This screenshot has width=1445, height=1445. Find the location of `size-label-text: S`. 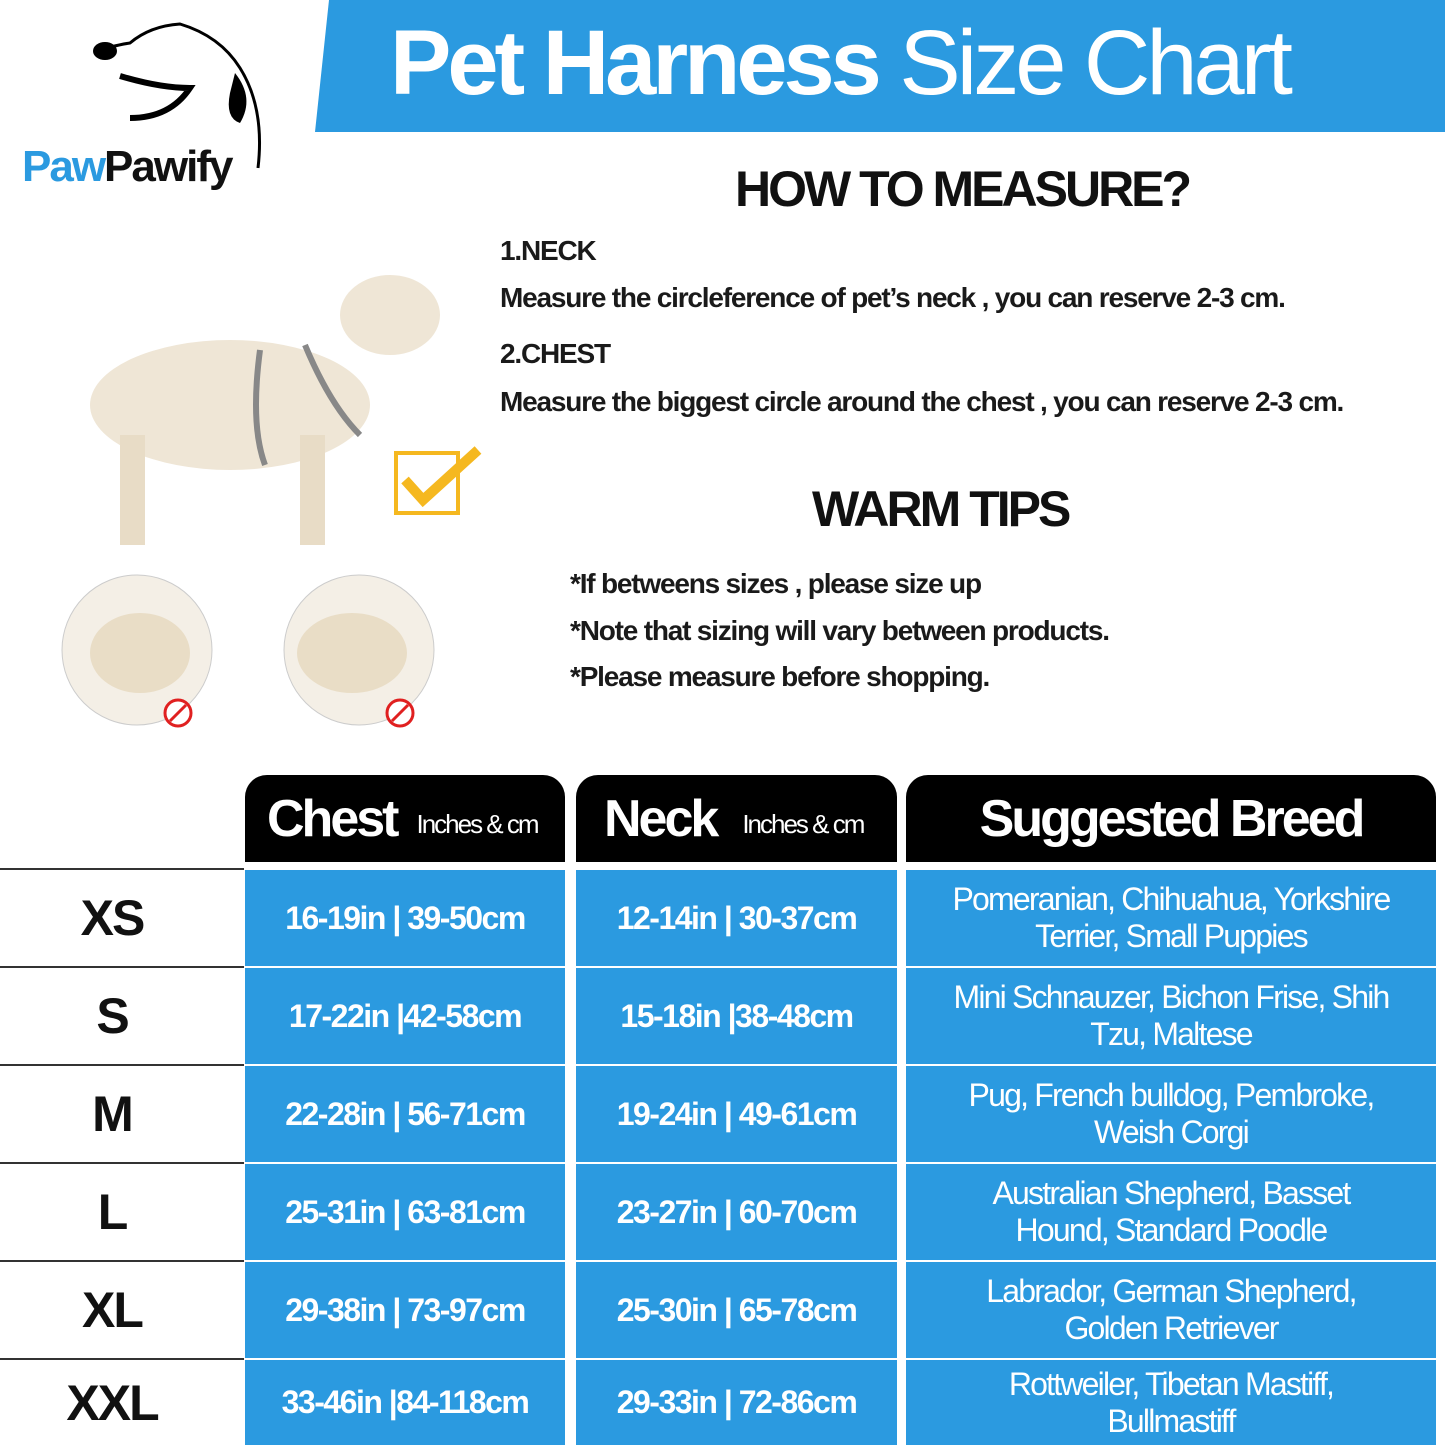

size-label-text: S is located at coordinates (112, 1016).